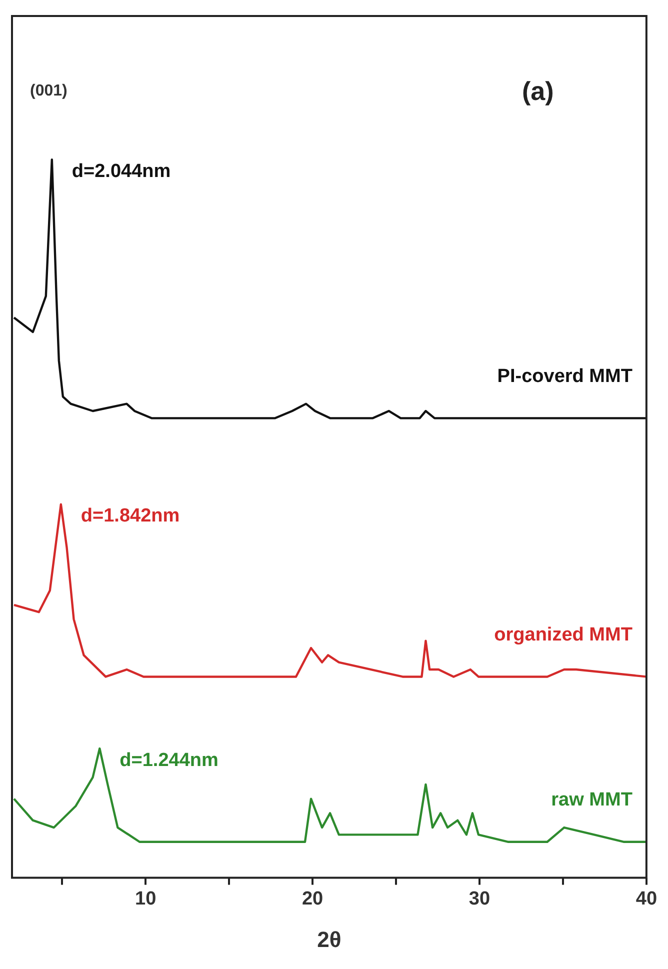 This screenshot has width=668, height=969. What do you see at coordinates (479, 899) in the screenshot?
I see `x-tick-label: 30` at bounding box center [479, 899].